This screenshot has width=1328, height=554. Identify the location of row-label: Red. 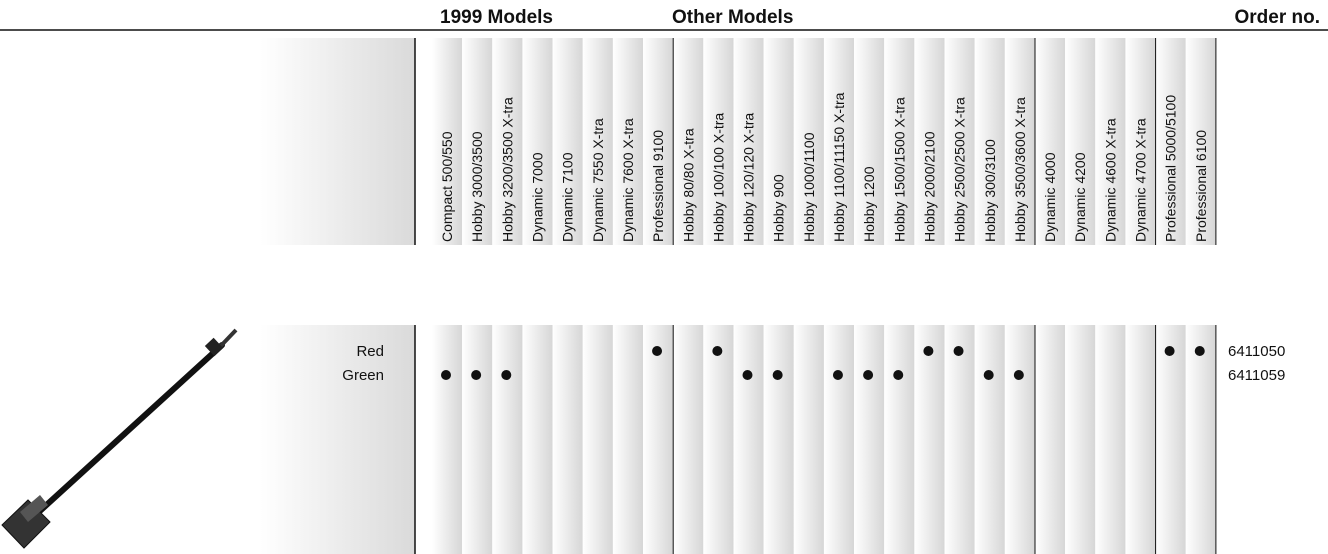
(370, 351).